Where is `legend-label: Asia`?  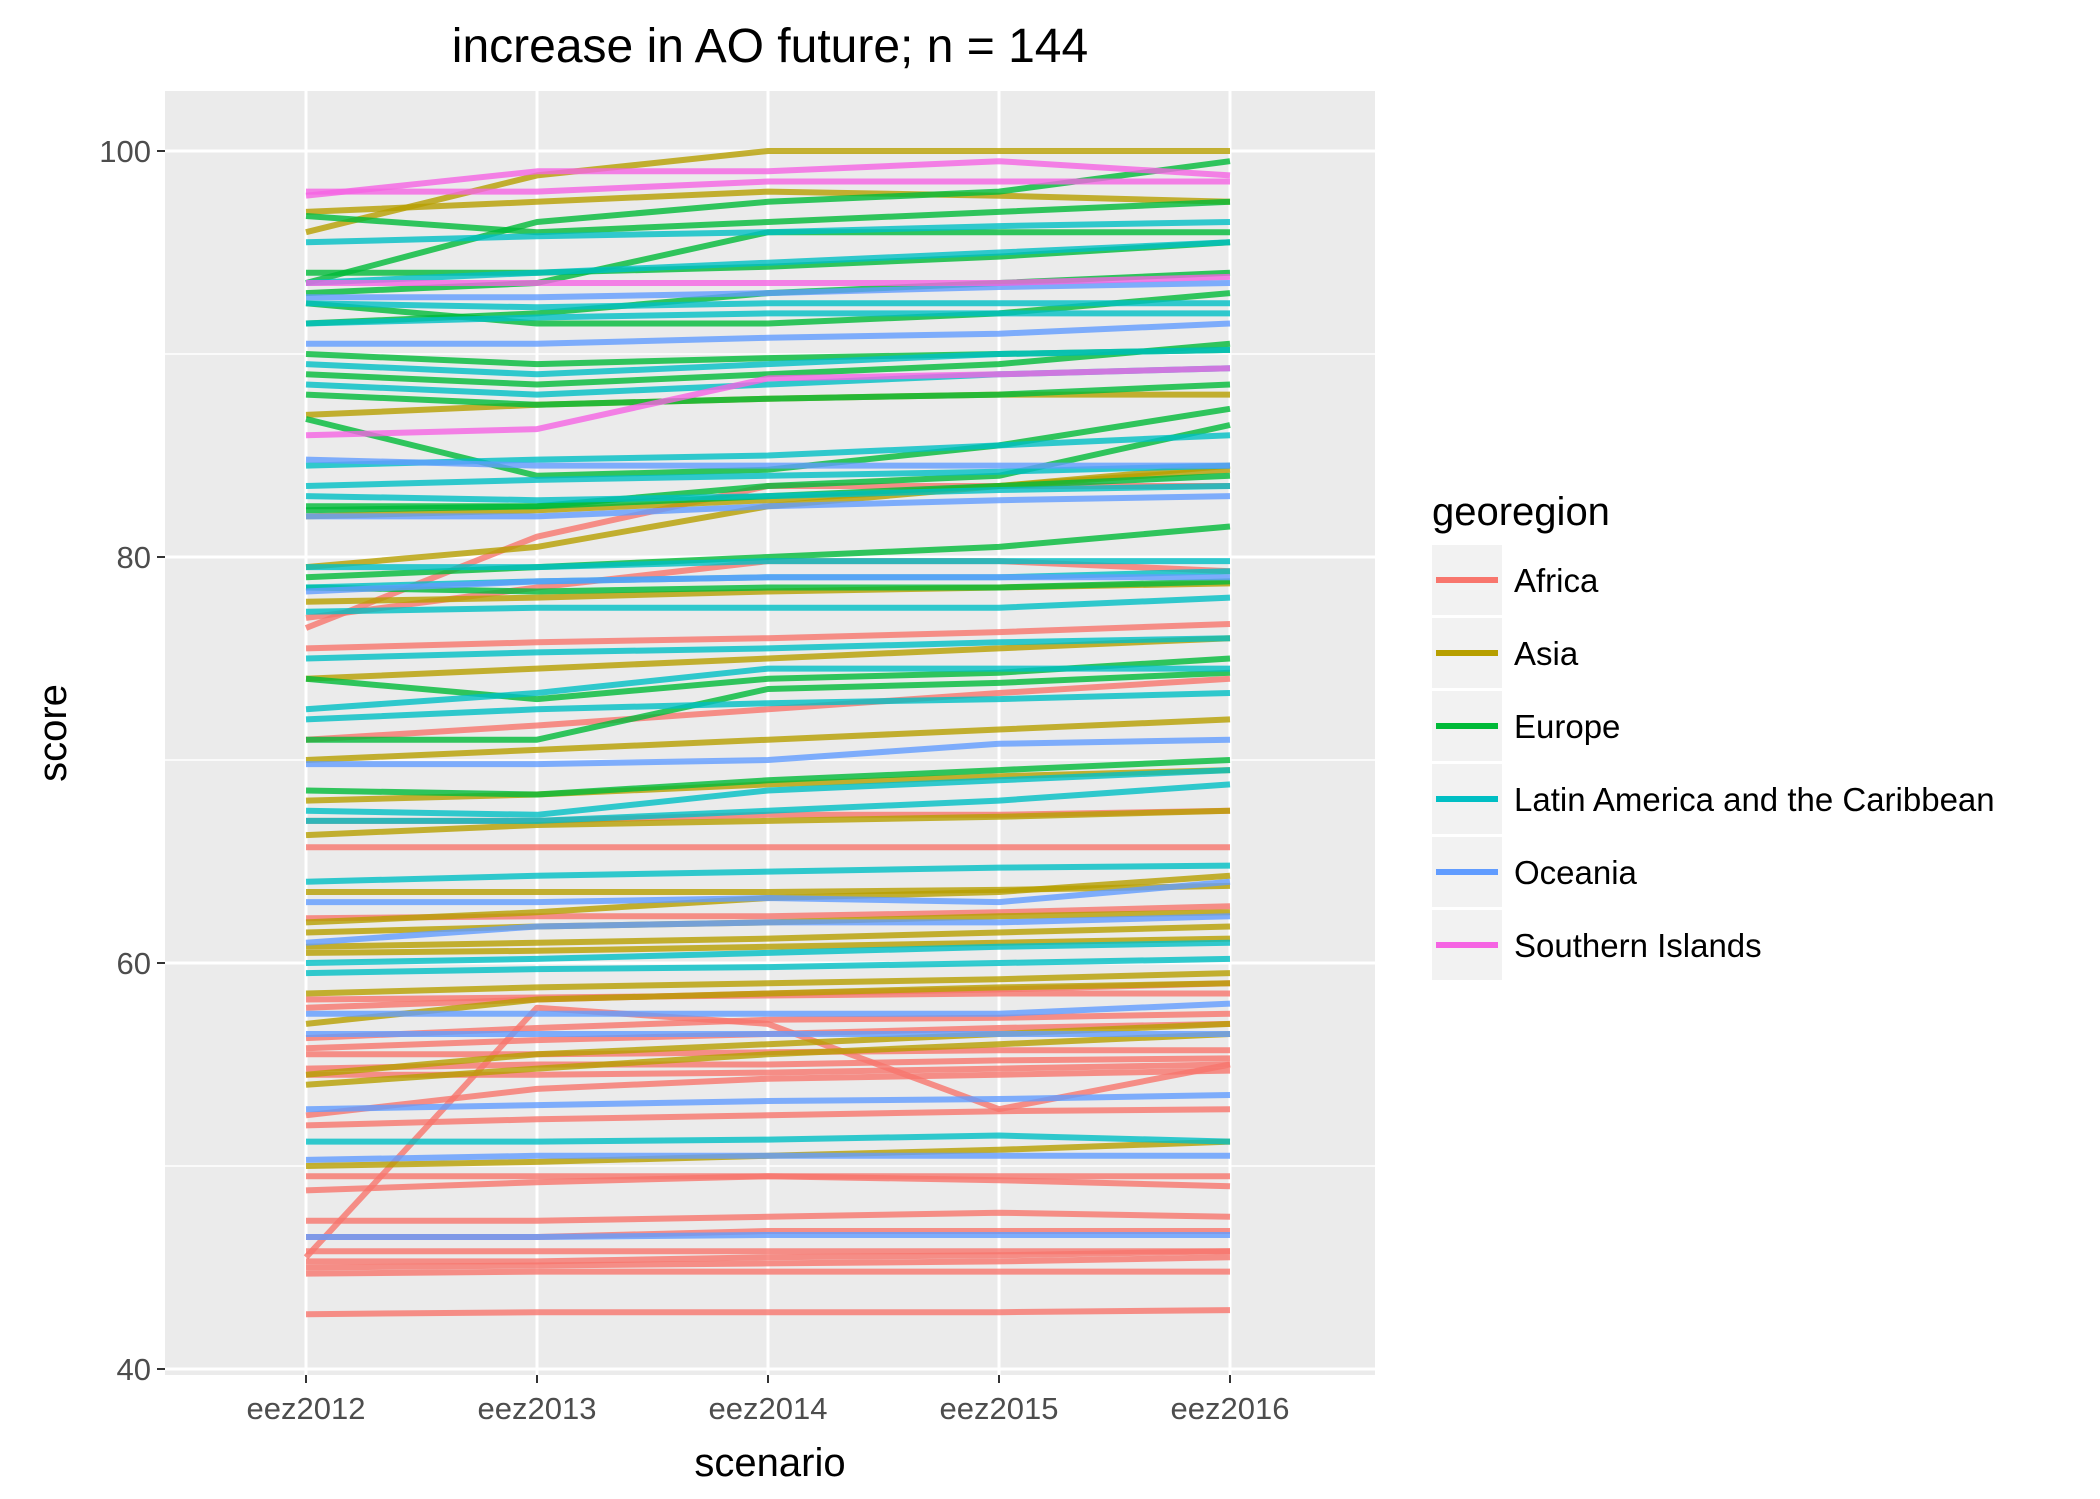 legend-label: Asia is located at coordinates (1546, 653).